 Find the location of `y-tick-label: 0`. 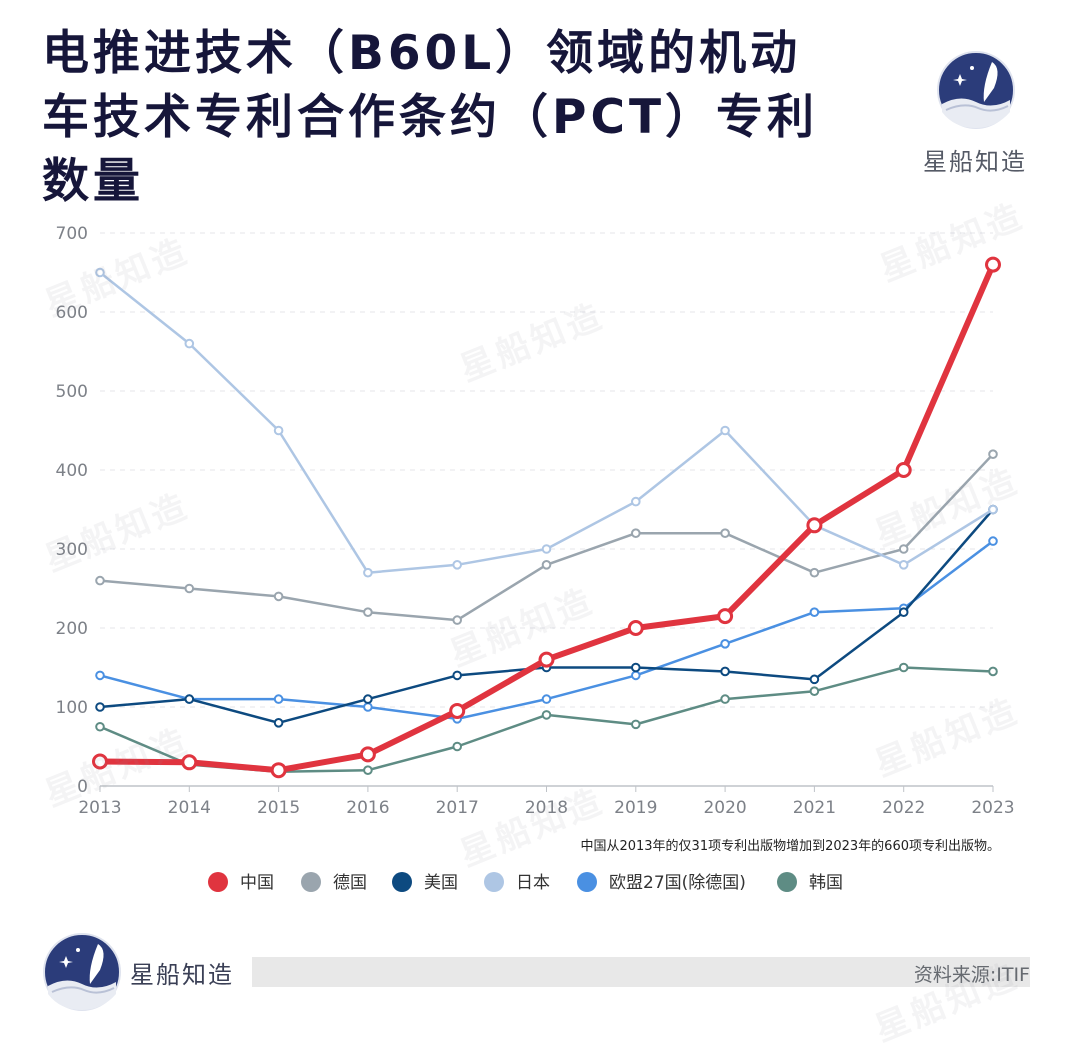

y-tick-label: 0 is located at coordinates (82, 787).